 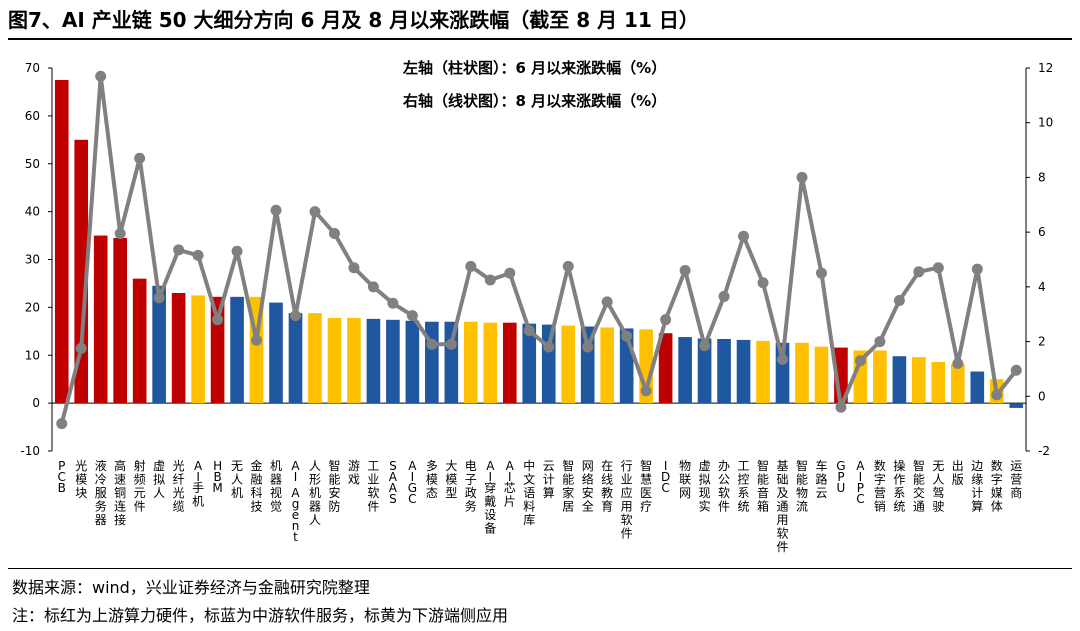 What do you see at coordinates (140, 486) in the screenshot?
I see `category-label: 射频元件` at bounding box center [140, 486].